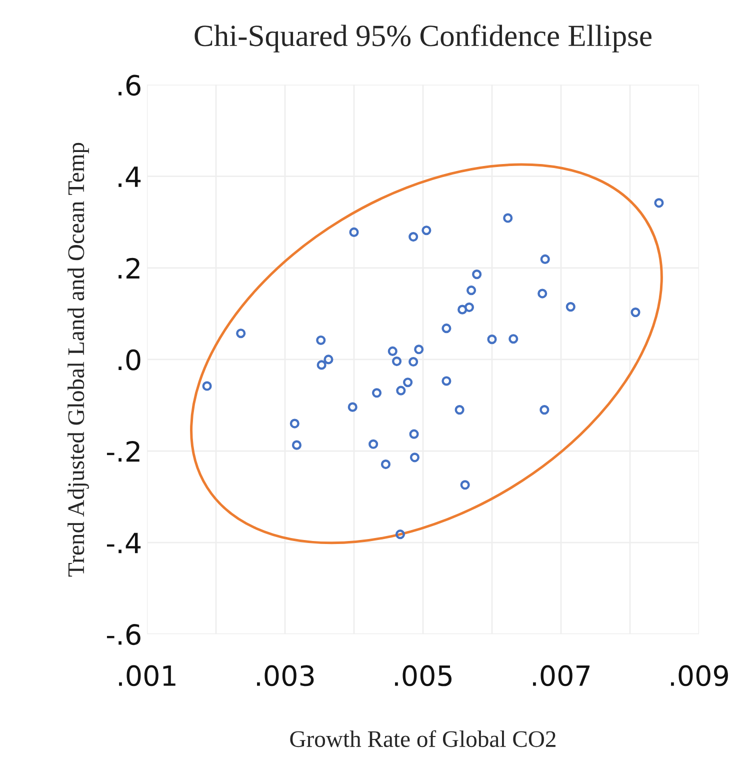  What do you see at coordinates (147, 675) in the screenshot?
I see `x-tick-label: .001` at bounding box center [147, 675].